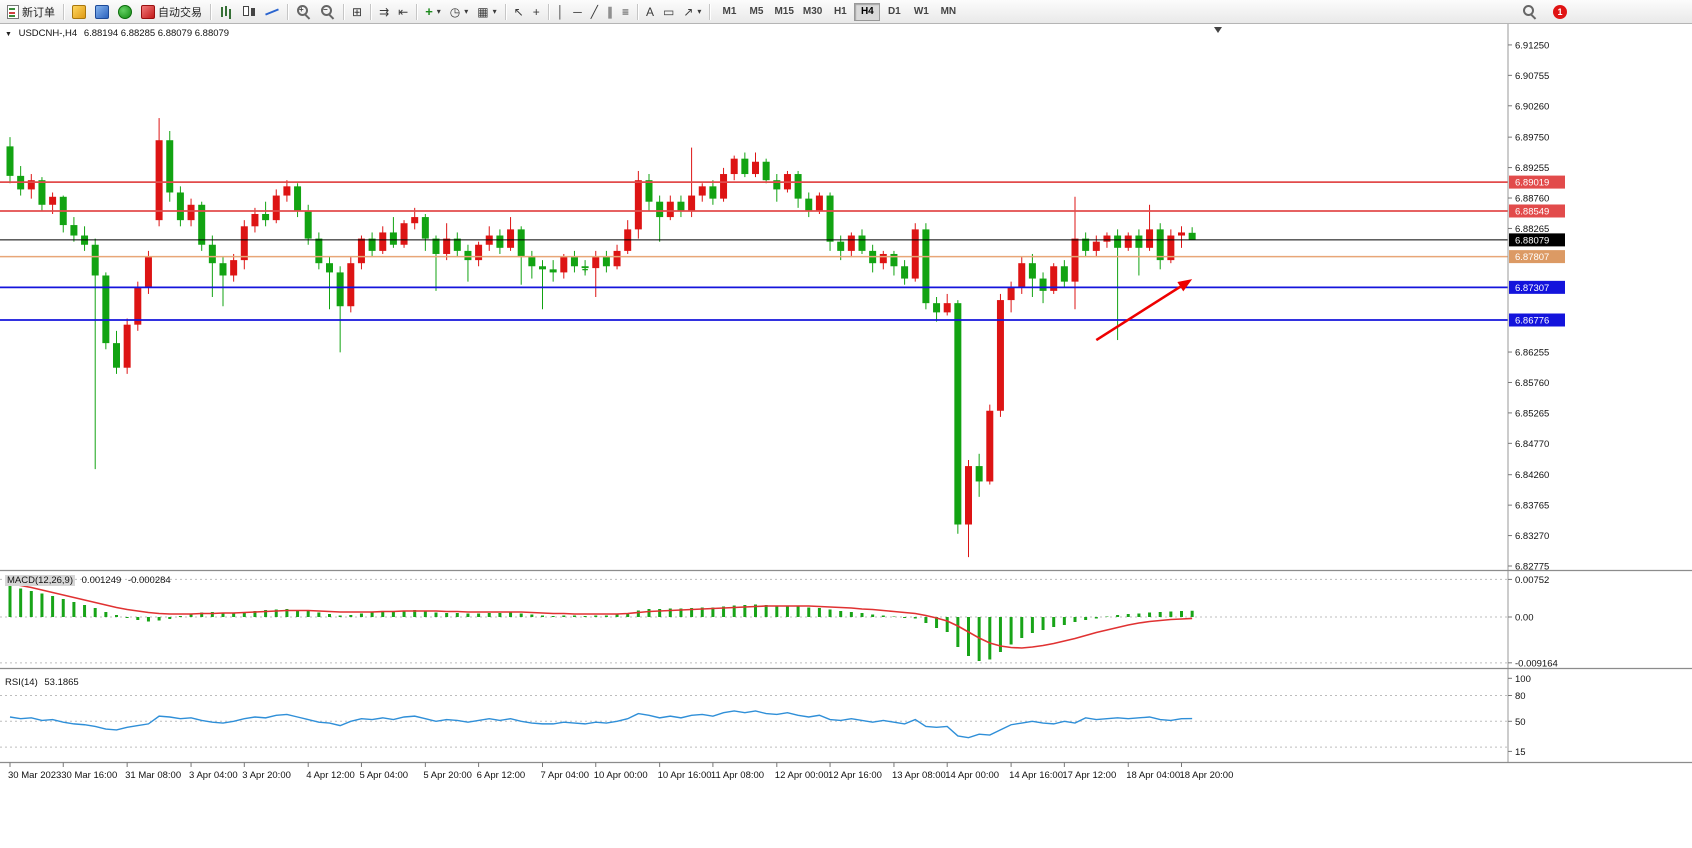 This screenshot has width=1692, height=848. What do you see at coordinates (1532, 183) in the screenshot?
I see `price-badge-label: 6.89019` at bounding box center [1532, 183].